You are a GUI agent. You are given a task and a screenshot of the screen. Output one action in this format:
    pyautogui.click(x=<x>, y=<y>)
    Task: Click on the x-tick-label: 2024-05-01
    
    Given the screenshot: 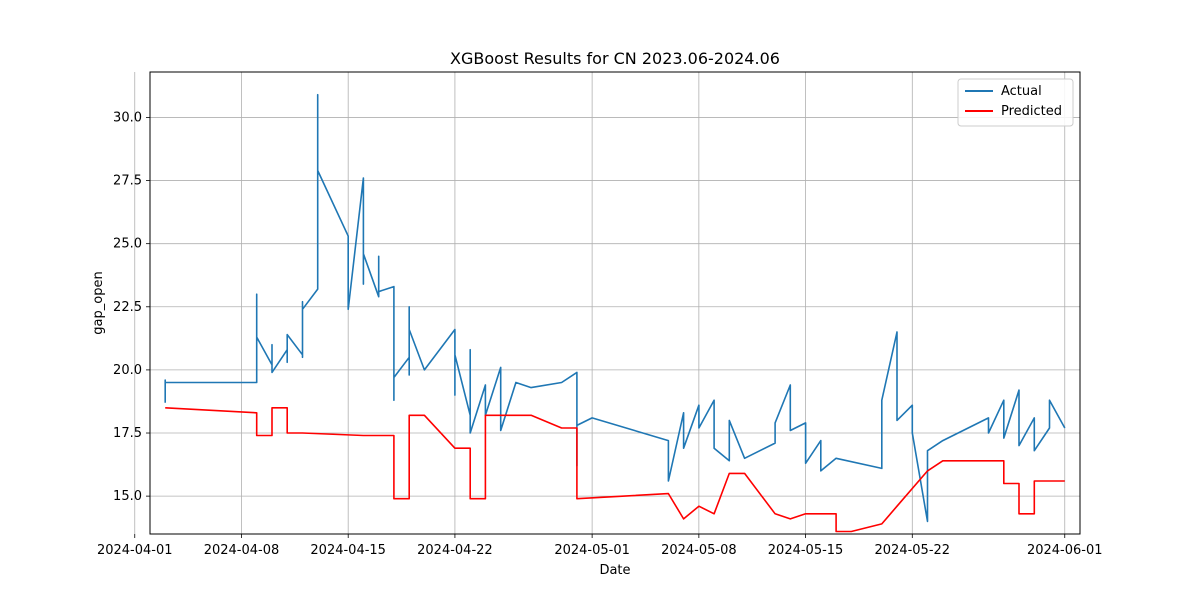 What is the action you would take?
    pyautogui.click(x=592, y=550)
    